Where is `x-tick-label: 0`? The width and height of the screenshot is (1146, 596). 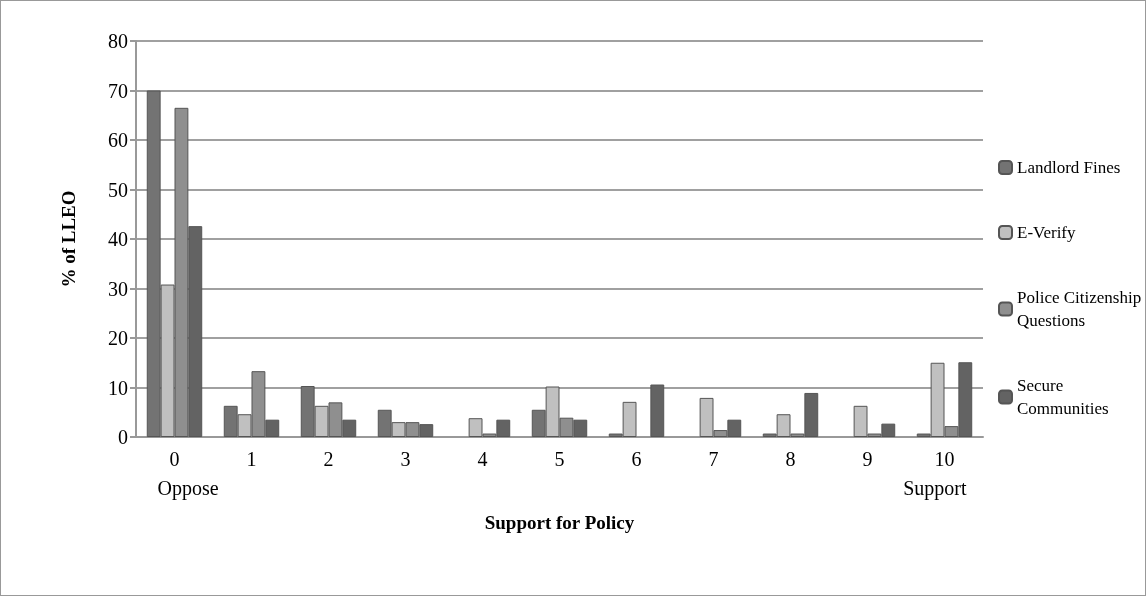 x-tick-label: 0 is located at coordinates (174, 459).